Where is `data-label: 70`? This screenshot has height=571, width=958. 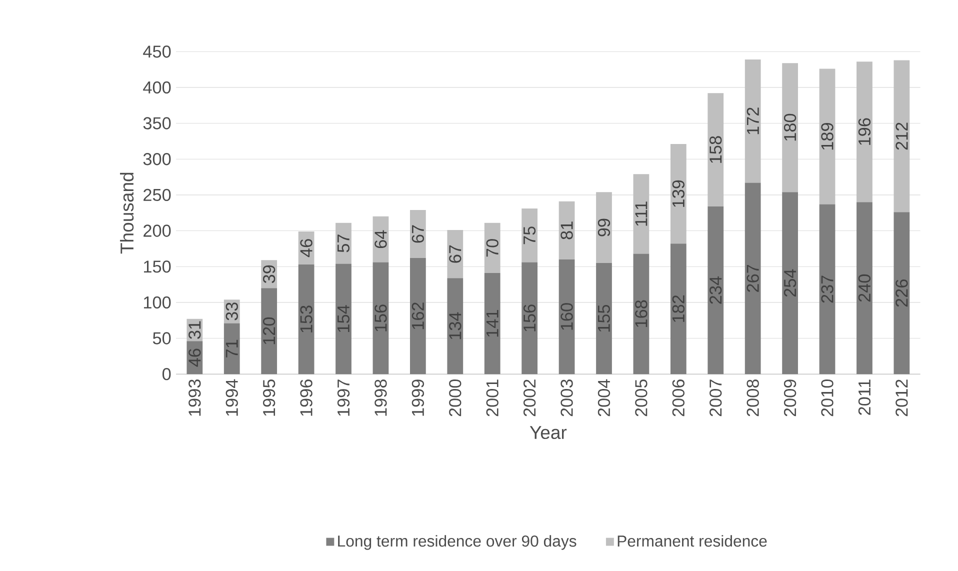
data-label: 70 is located at coordinates (492, 248).